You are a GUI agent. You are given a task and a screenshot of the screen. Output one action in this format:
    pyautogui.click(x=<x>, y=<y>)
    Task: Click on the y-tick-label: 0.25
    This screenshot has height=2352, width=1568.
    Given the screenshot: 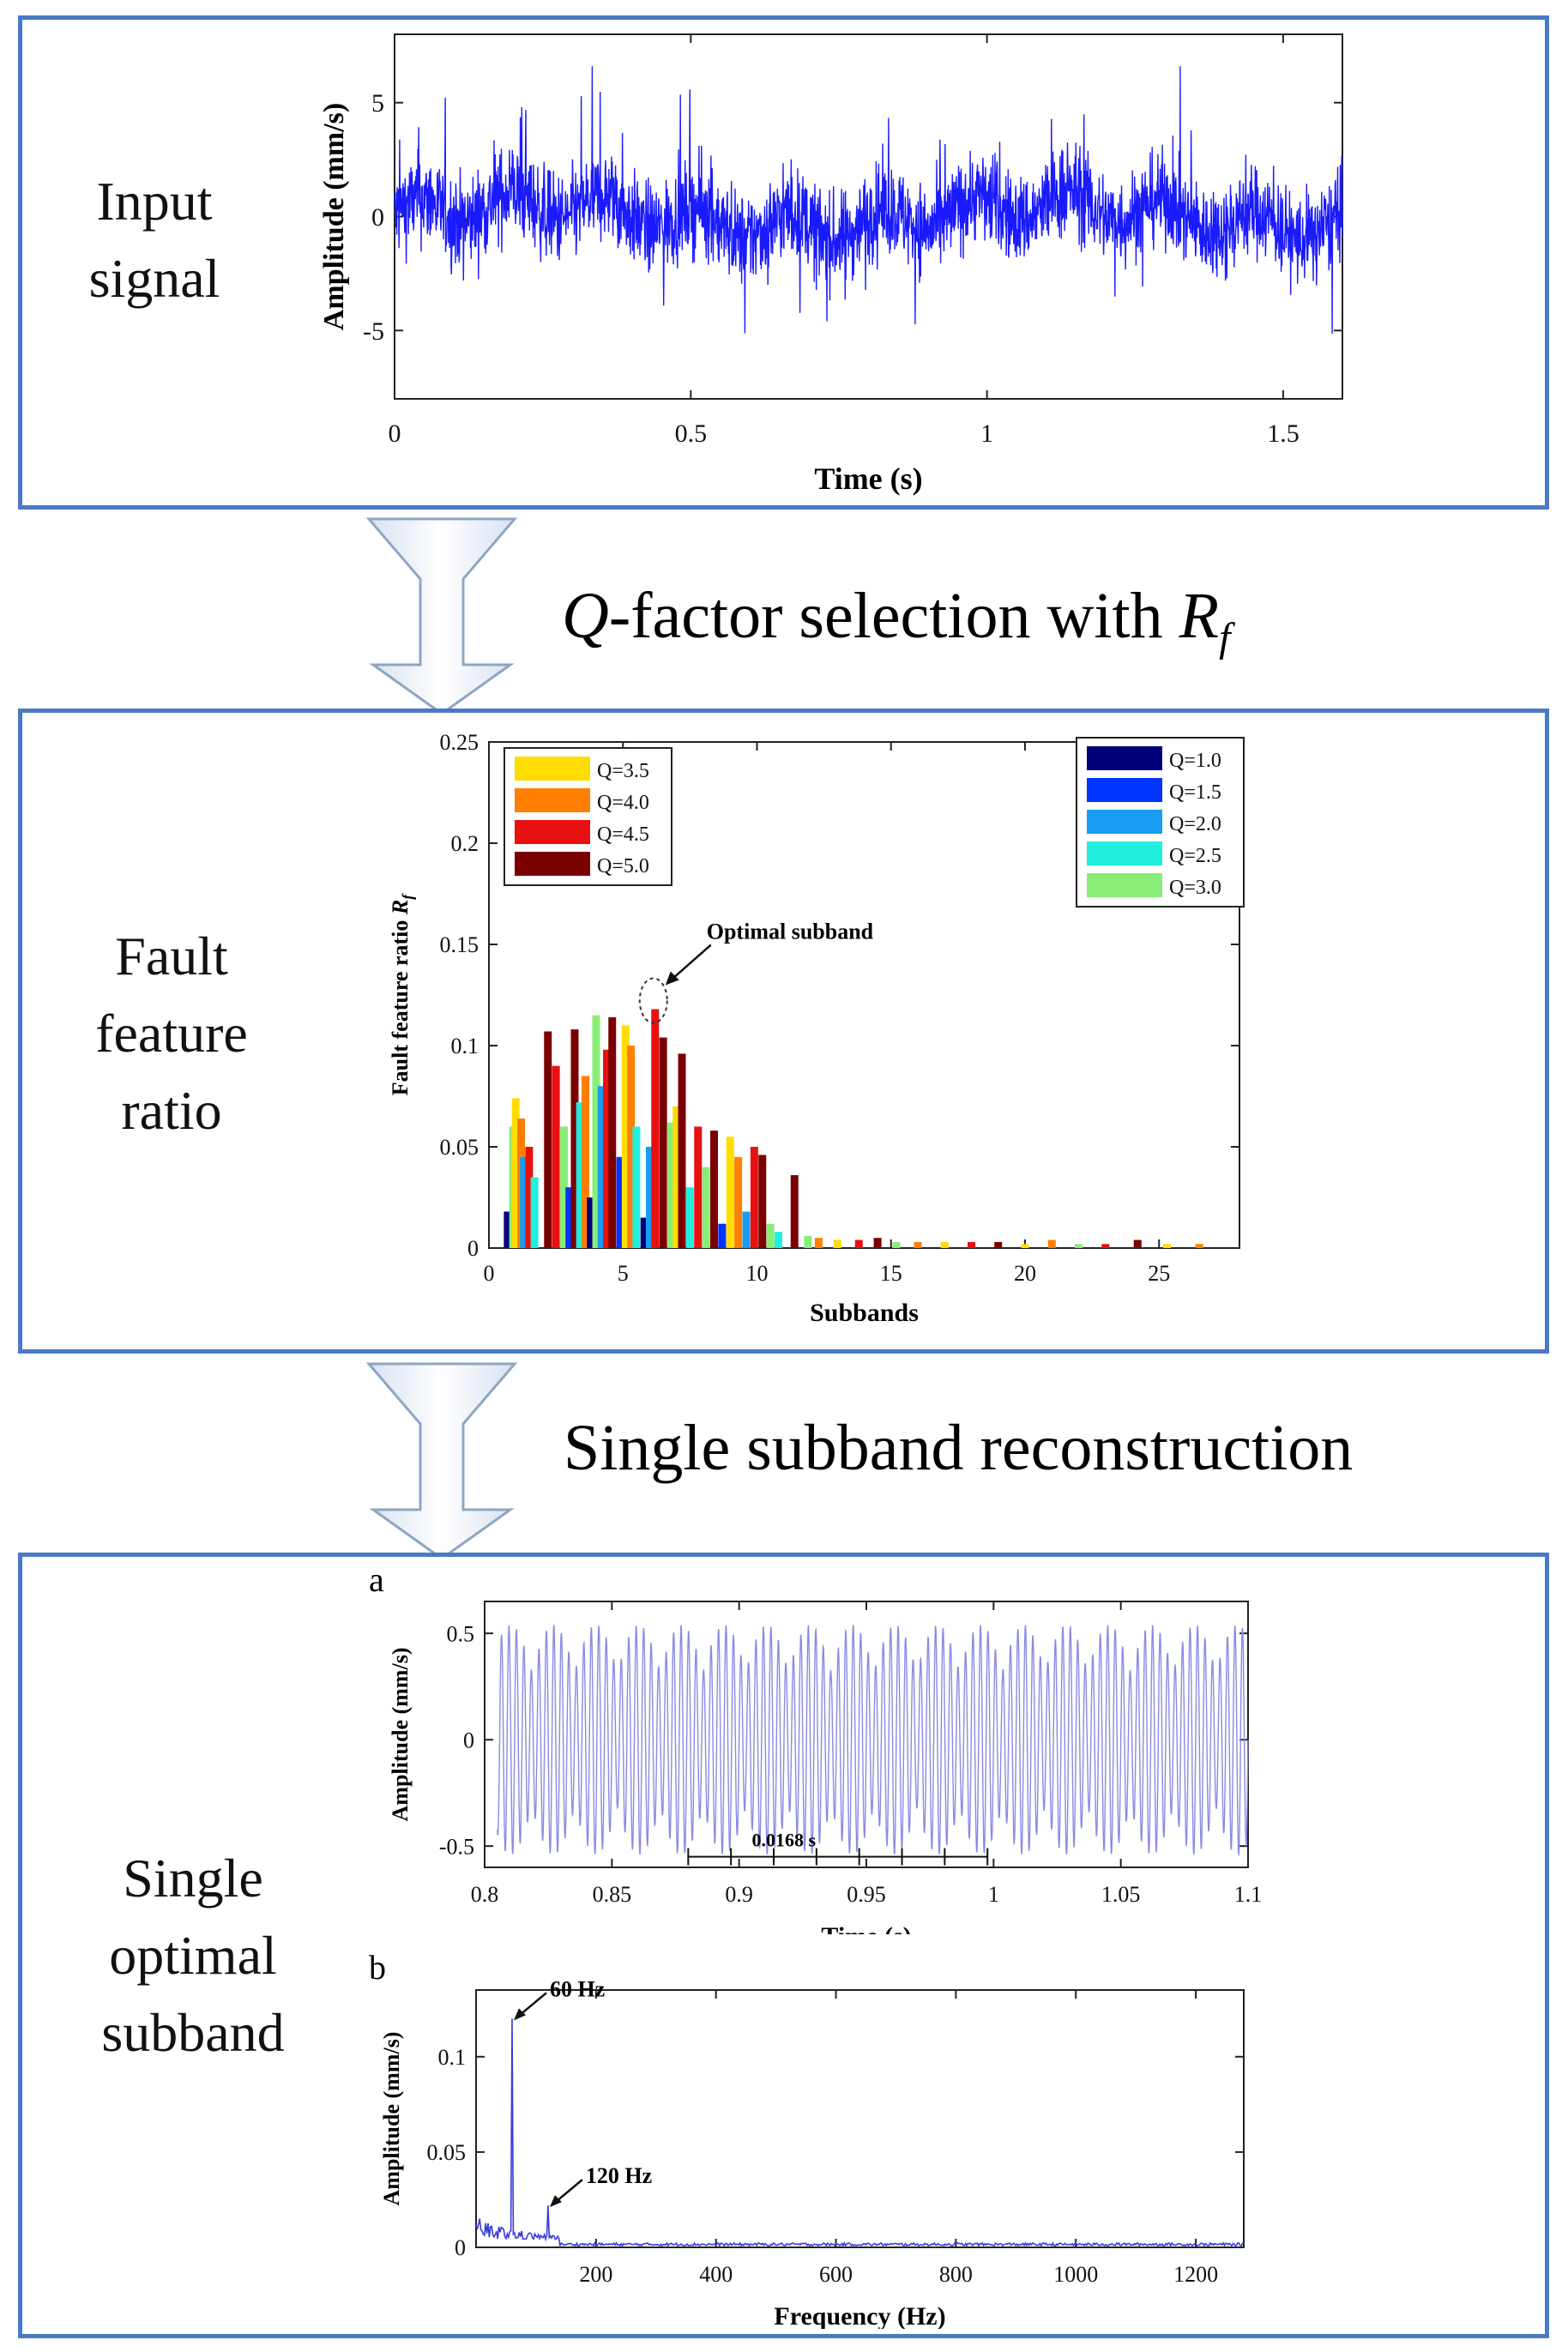 What is the action you would take?
    pyautogui.click(x=460, y=743)
    